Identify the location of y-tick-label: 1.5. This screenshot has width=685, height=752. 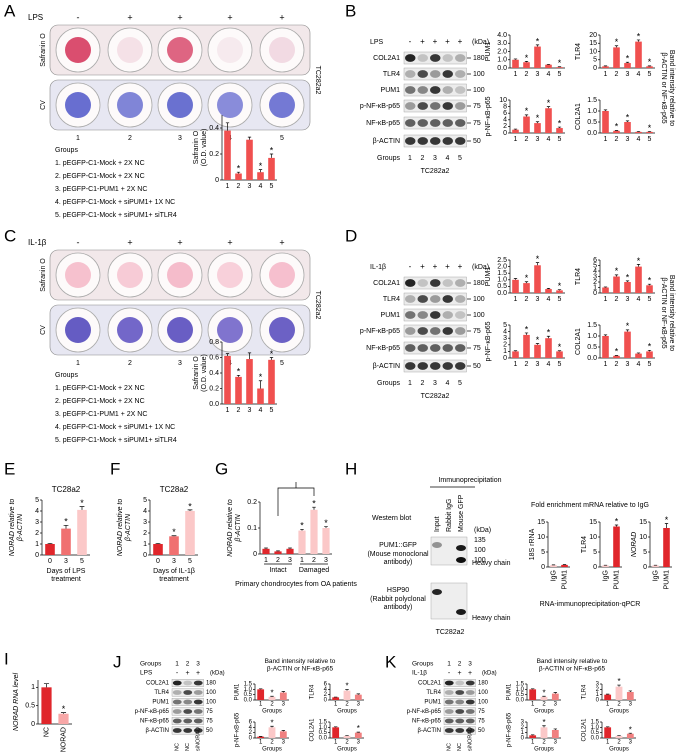
(323, 723).